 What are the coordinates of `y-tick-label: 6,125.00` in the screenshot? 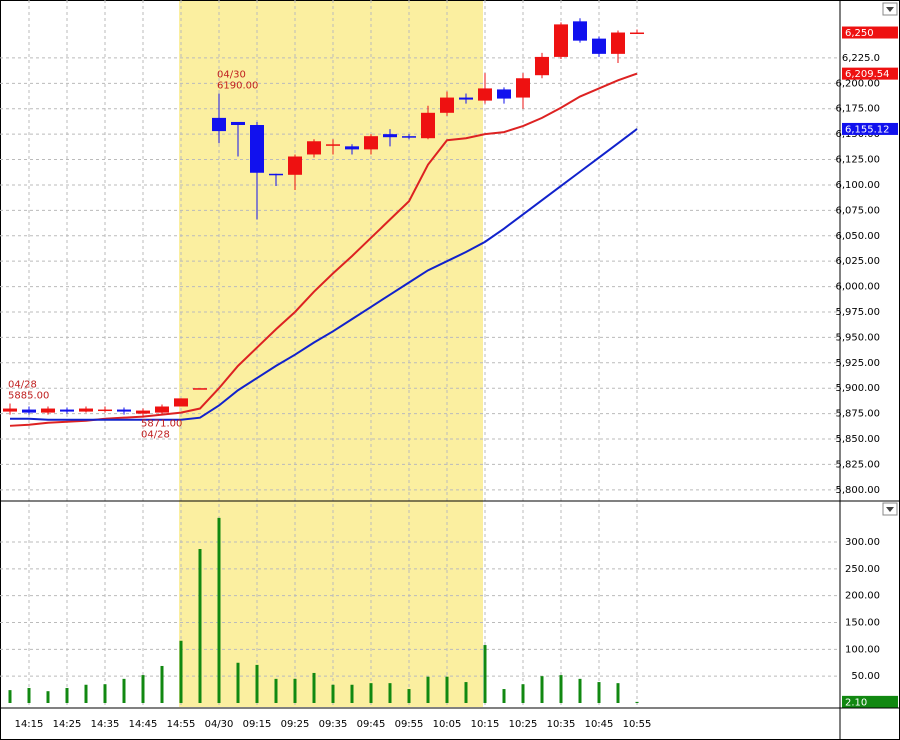 It's located at (857, 160).